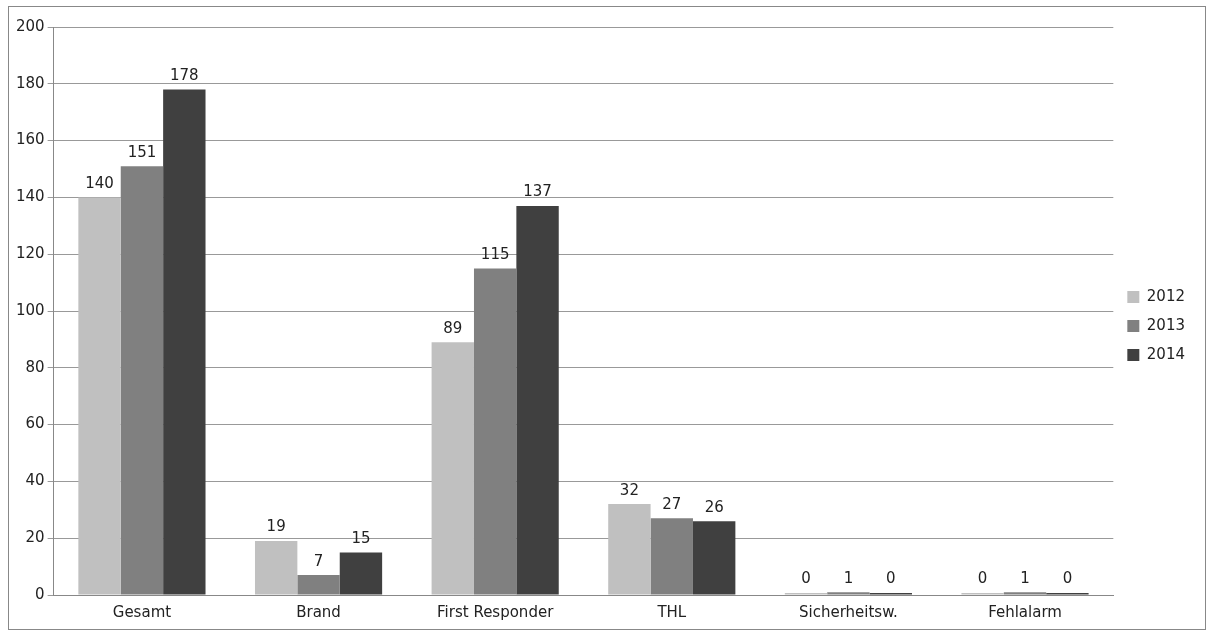  Describe the element at coordinates (361, 537) in the screenshot. I see `data-label: 15` at that location.